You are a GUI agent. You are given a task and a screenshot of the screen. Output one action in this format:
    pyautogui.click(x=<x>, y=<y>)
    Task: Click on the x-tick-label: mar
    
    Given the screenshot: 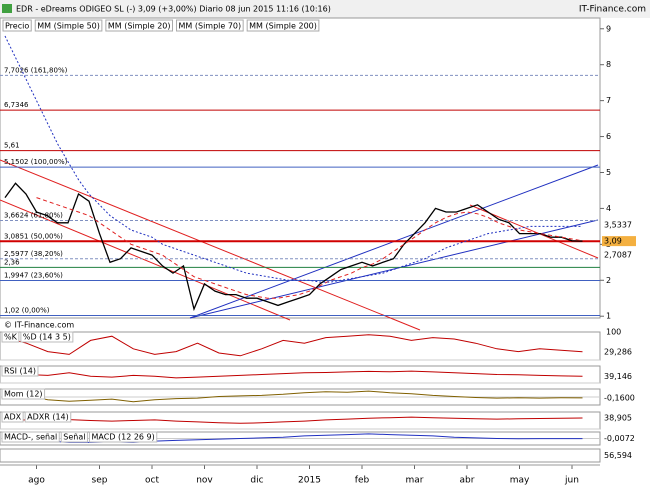 What is the action you would take?
    pyautogui.click(x=415, y=481)
    